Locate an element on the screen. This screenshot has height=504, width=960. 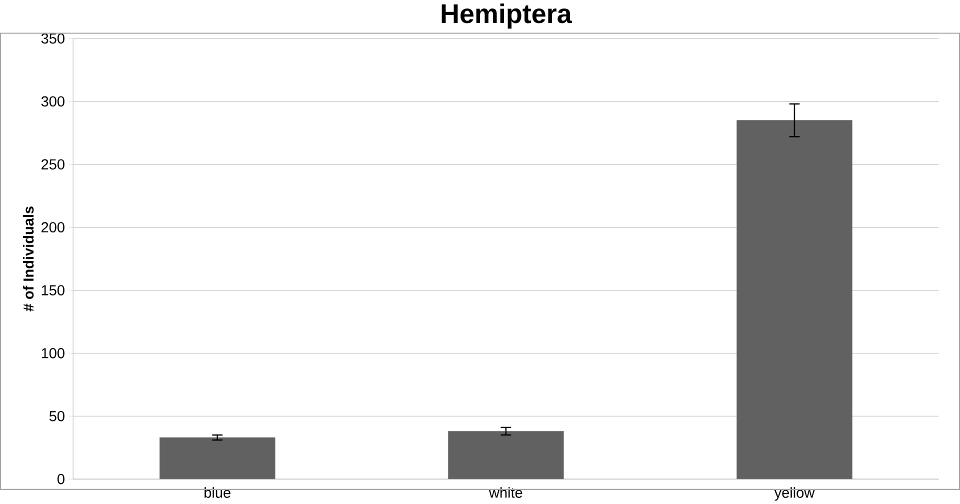
y-axis-title: # of Individuals is located at coordinates (28, 259).